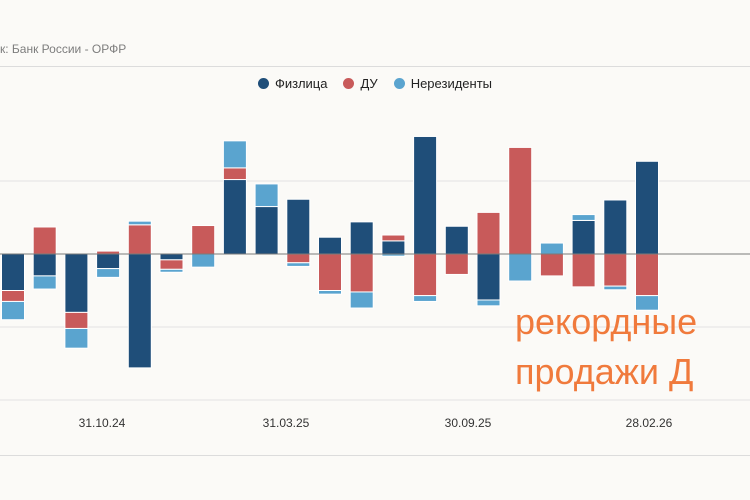 The height and width of the screenshot is (500, 750). What do you see at coordinates (606, 347) in the screenshot?
I see `chart-annotation: рекордные продажи Д` at bounding box center [606, 347].